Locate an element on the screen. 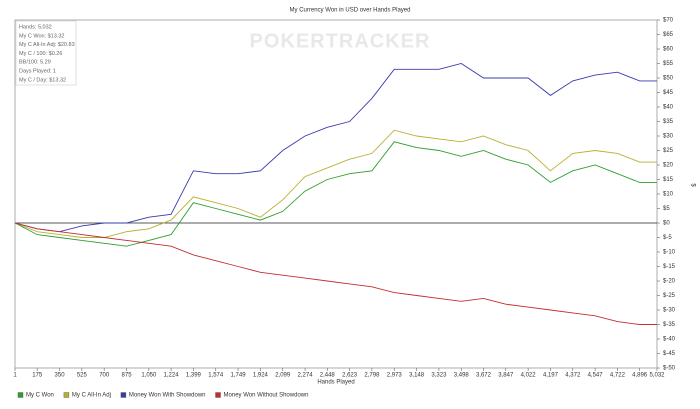 This screenshot has height=409, width=700. x-tick-label: 2,798 is located at coordinates (372, 376).